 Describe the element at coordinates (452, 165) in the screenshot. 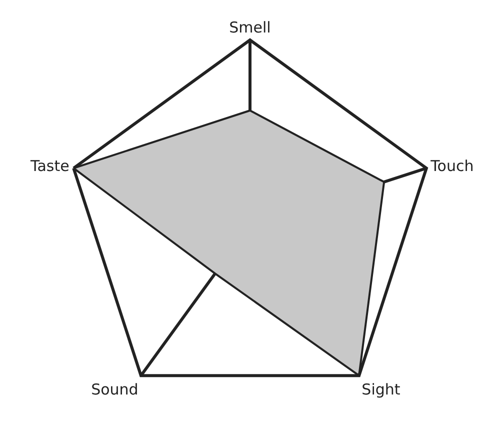

I see `spoke-label: Touch` at that location.